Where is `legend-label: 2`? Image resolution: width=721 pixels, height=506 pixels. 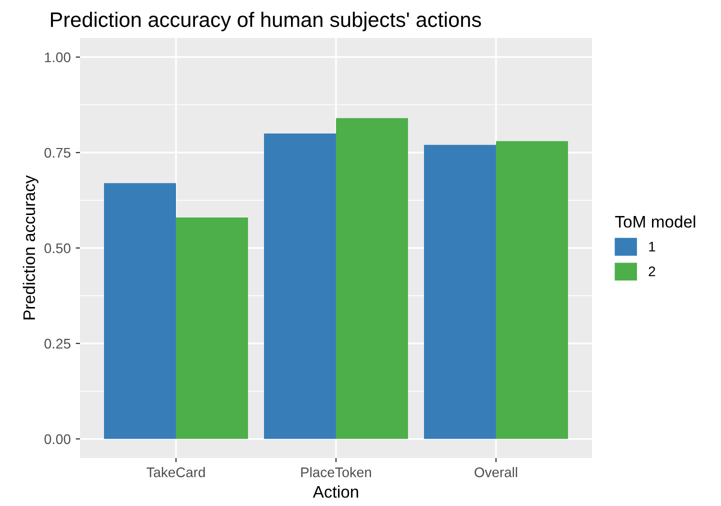 legend-label: 2 is located at coordinates (652, 271).